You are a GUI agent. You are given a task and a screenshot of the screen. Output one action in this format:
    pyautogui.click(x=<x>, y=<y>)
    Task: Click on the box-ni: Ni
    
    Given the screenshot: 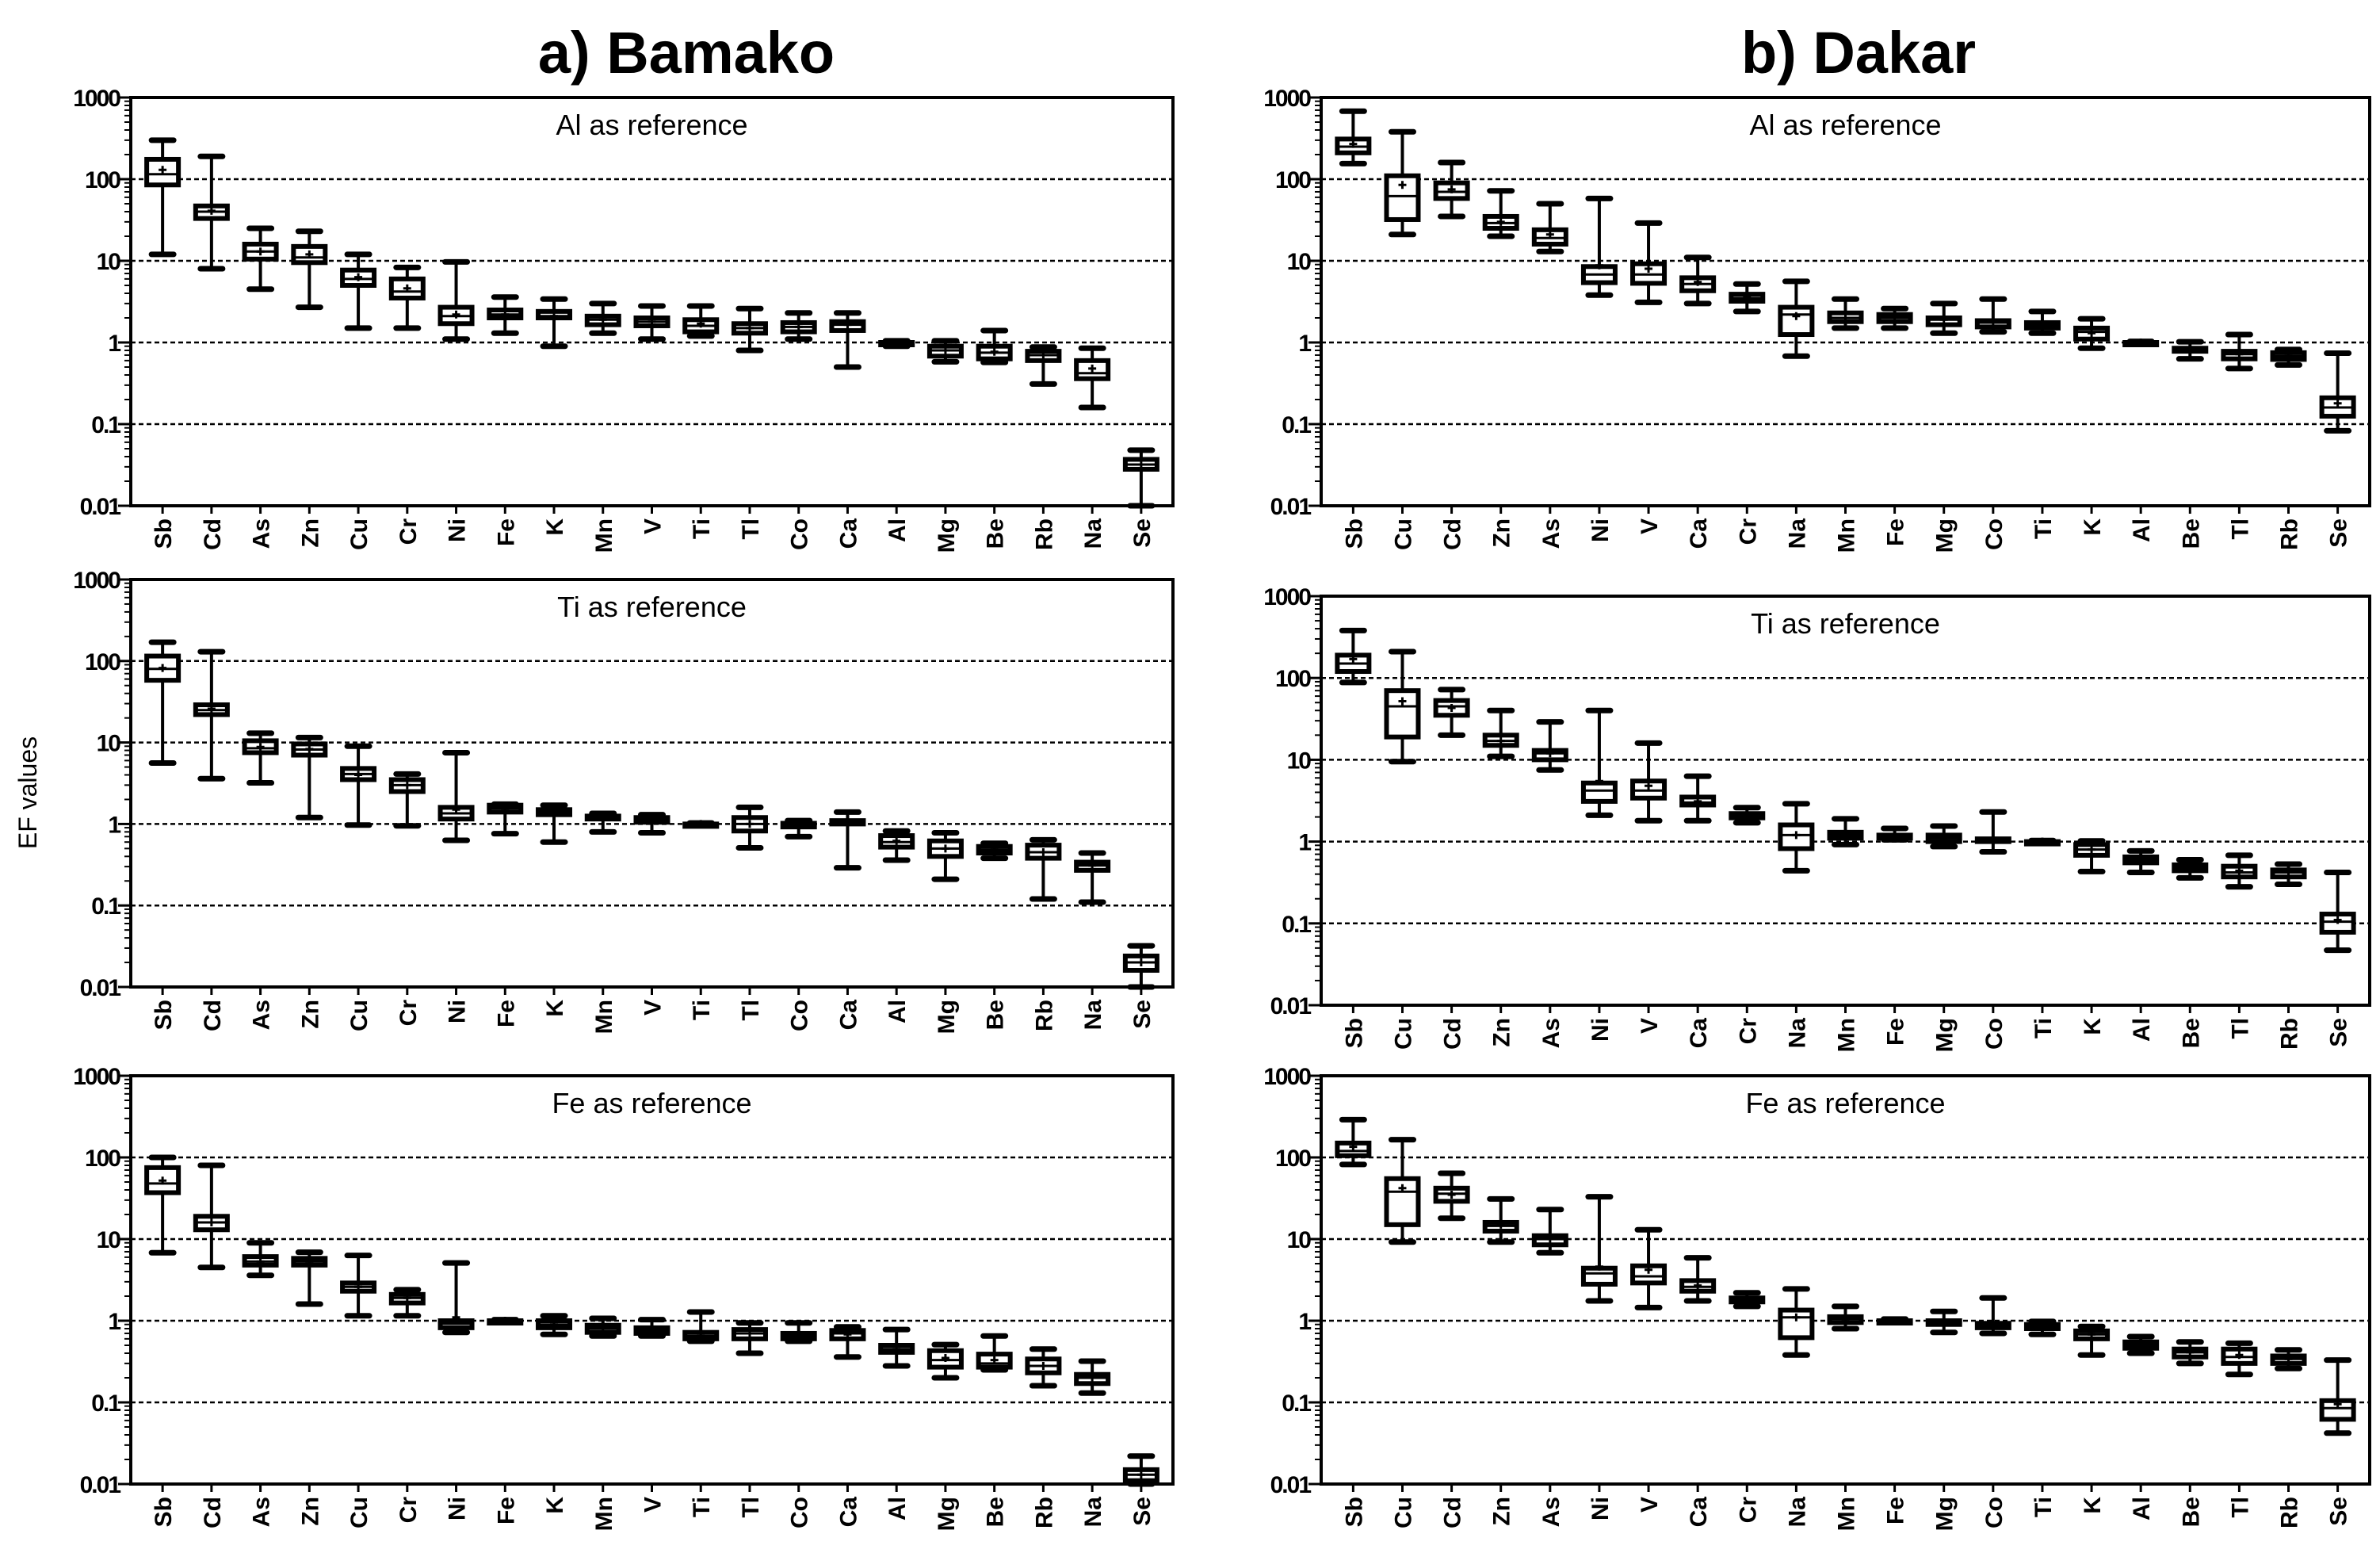 What is the action you would take?
    pyautogui.click(x=1599, y=1357)
    